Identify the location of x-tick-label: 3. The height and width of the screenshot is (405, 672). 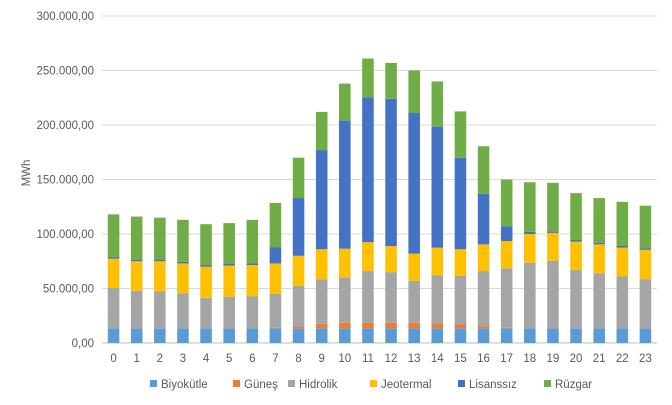
(183, 359).